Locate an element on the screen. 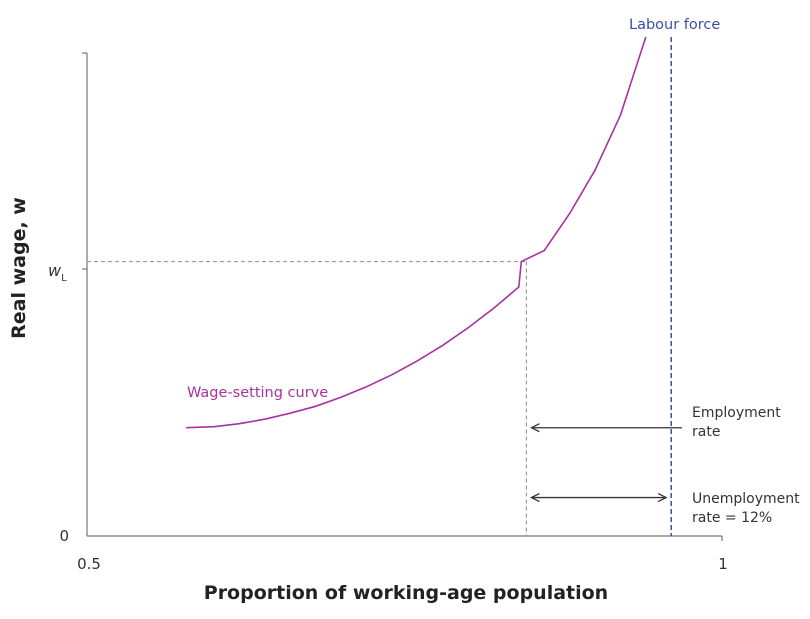  unemployment-rate-label-line2: rate = 12% is located at coordinates (732, 518).